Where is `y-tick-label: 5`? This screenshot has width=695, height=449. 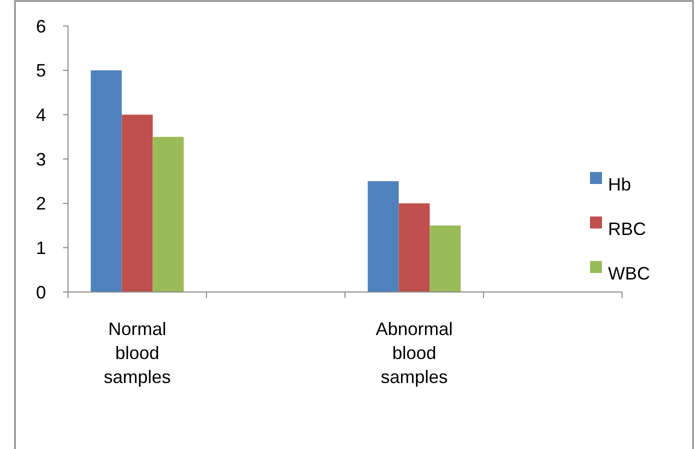
y-tick-label: 5 is located at coordinates (41, 70).